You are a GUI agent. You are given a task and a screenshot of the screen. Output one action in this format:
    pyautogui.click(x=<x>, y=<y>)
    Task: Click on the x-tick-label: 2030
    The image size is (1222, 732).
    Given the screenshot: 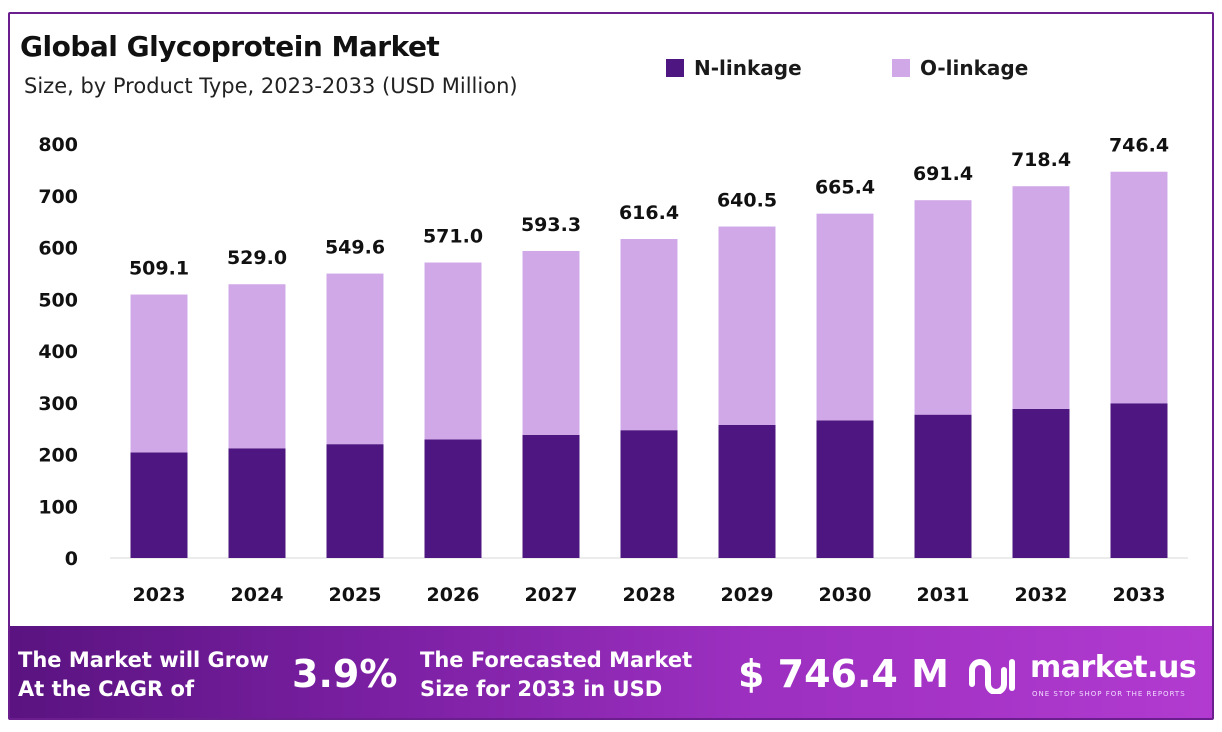 What is the action you would take?
    pyautogui.click(x=845, y=595)
    